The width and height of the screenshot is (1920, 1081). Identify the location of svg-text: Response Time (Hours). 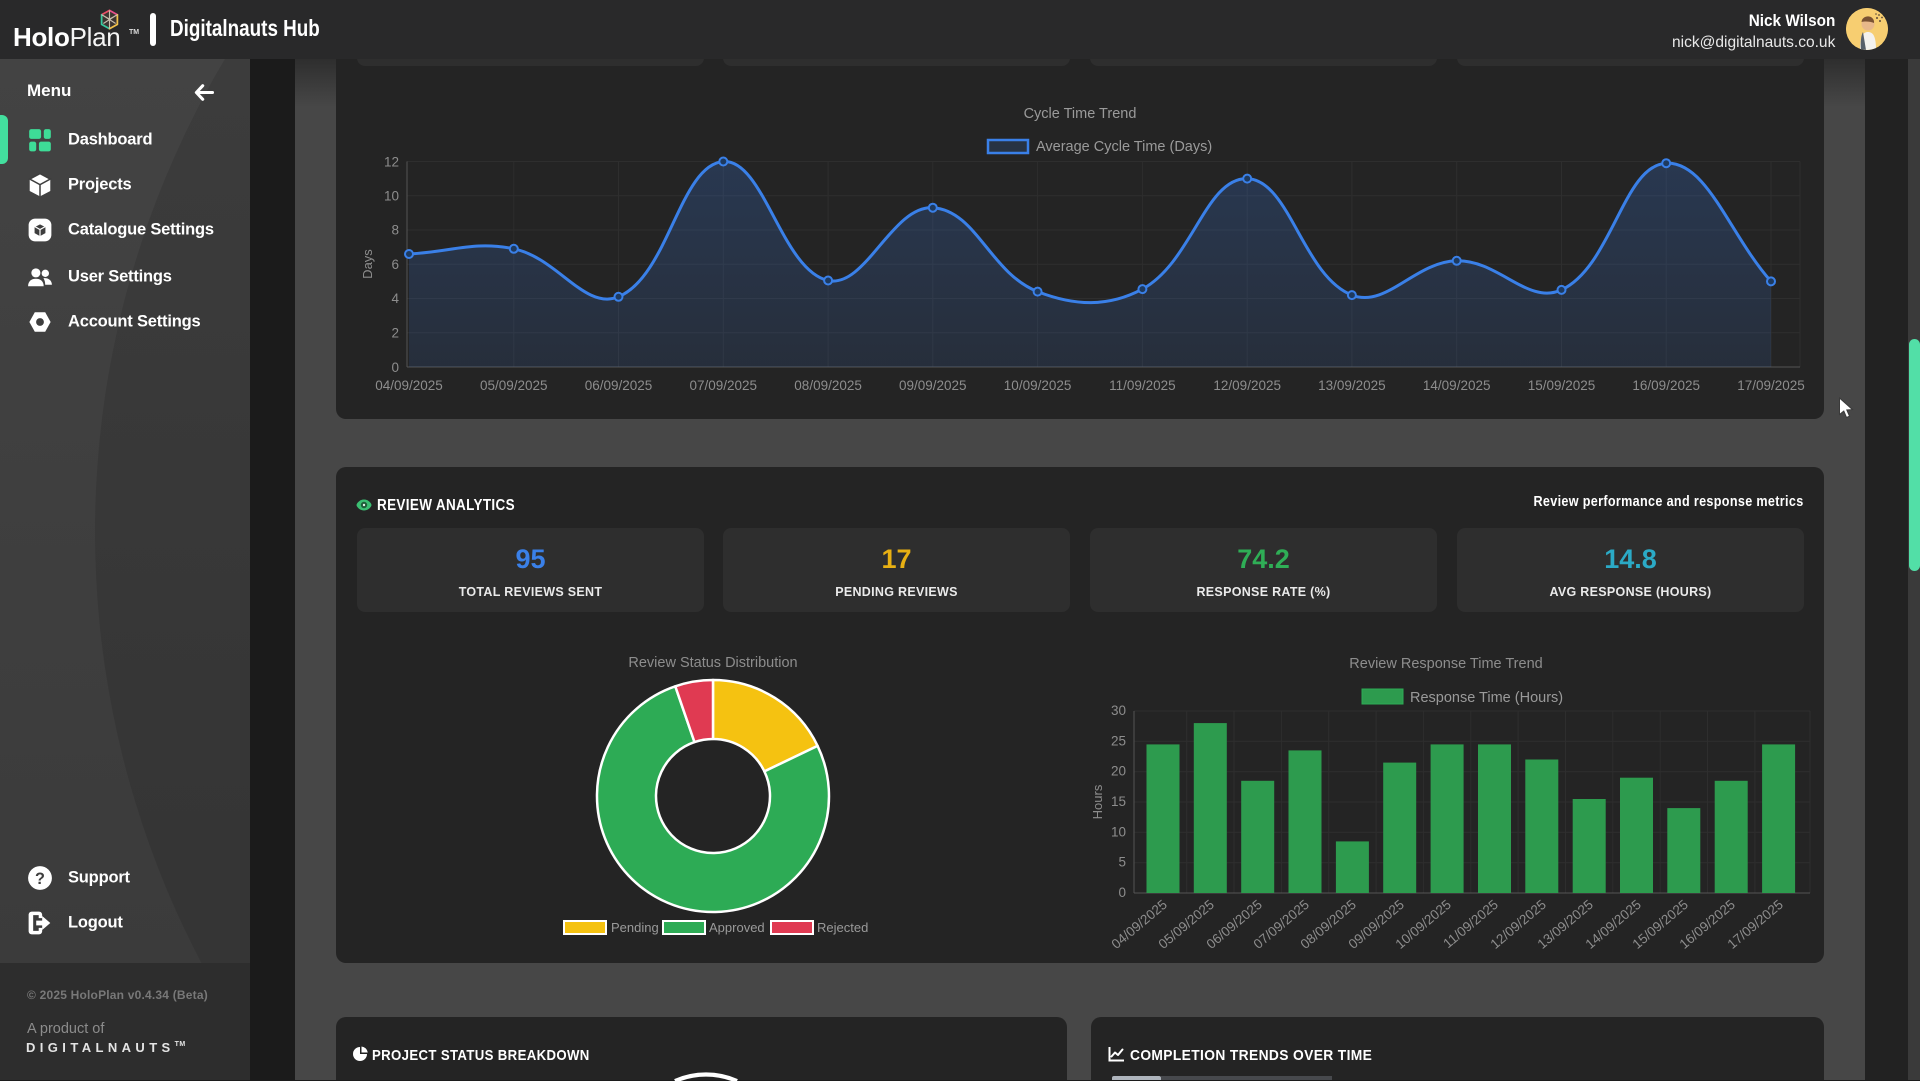
(1486, 698).